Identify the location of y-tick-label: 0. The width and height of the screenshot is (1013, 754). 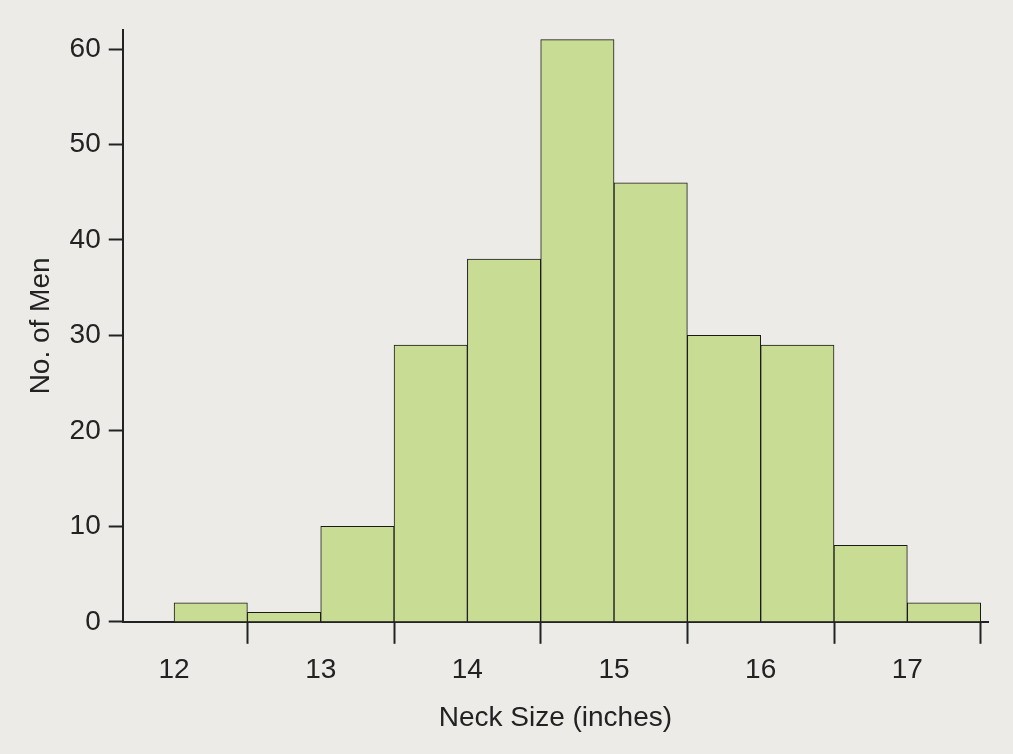
(93, 620).